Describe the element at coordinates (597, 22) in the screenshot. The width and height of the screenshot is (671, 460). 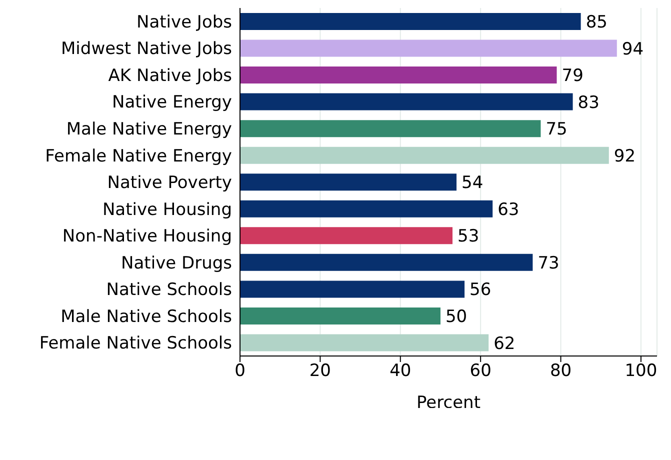
I see `data-label: 85` at that location.